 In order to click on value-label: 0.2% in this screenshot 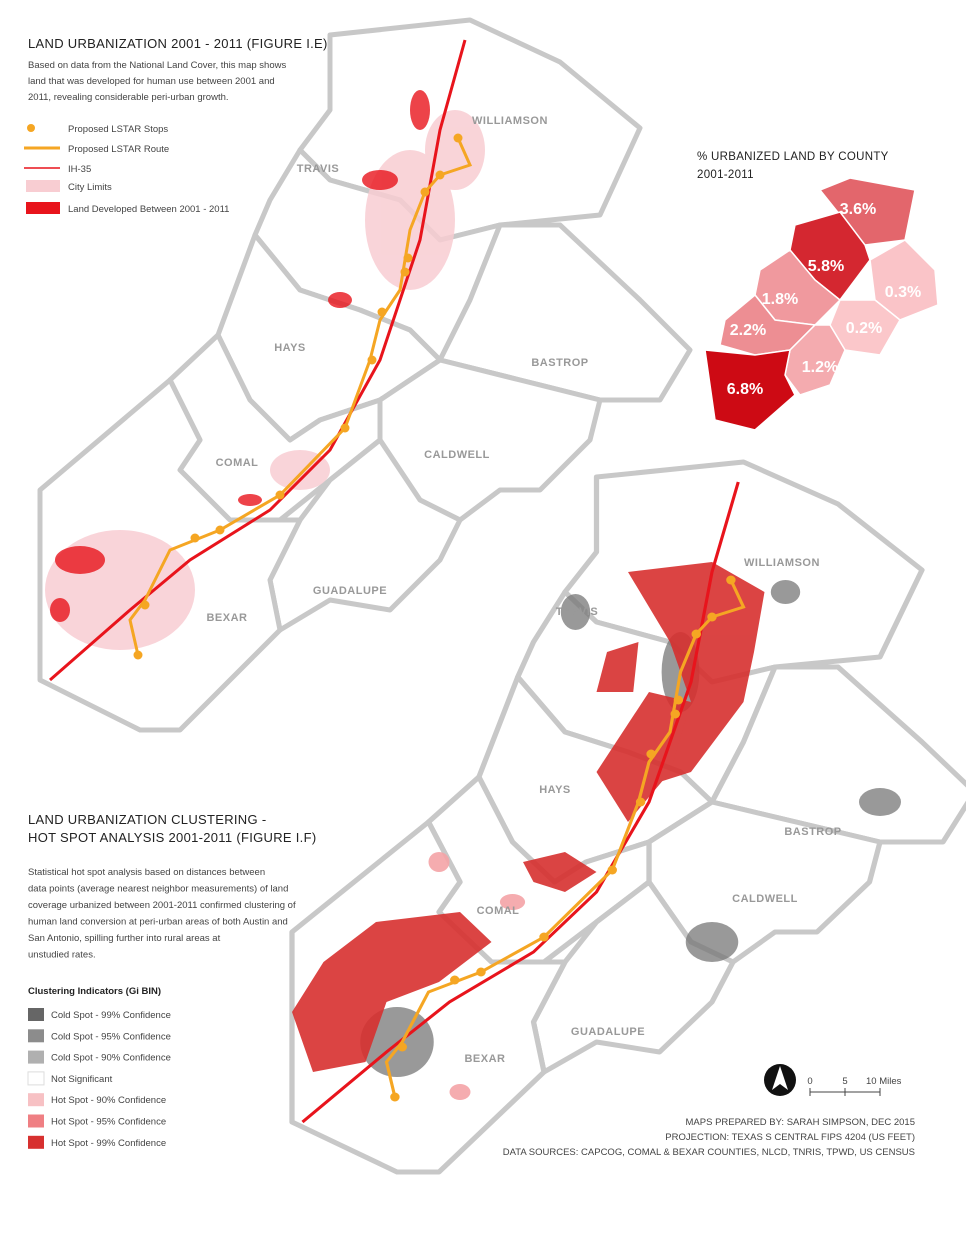, I will do `click(864, 328)`.